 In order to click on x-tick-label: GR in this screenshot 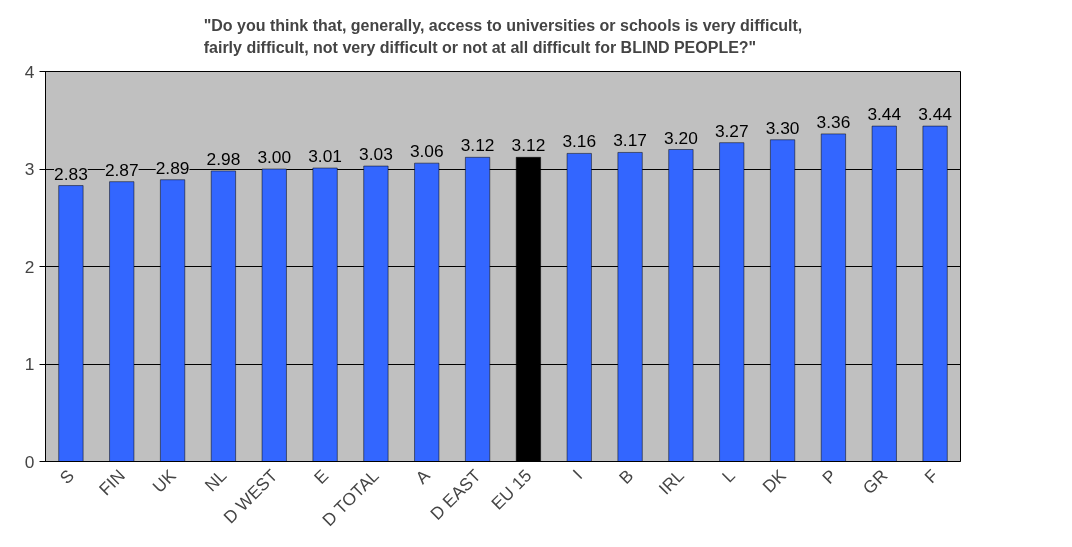, I will do `click(875, 481)`.